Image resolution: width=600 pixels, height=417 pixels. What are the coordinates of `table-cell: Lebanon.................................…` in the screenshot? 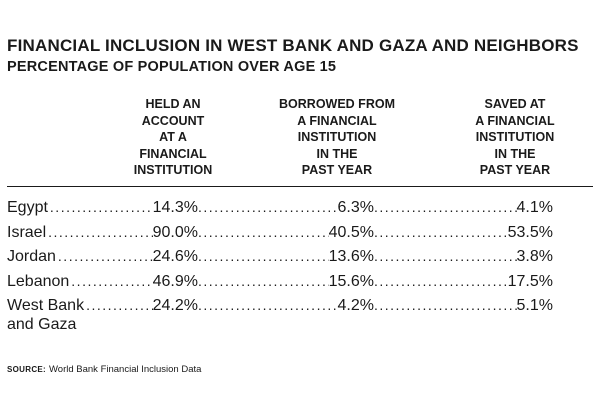 It's located at (102, 282).